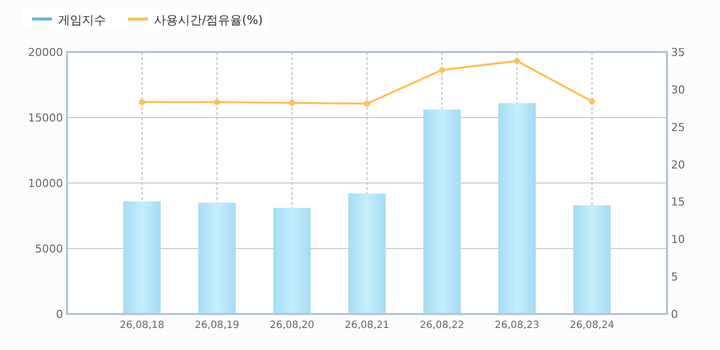 The height and width of the screenshot is (350, 720). I want to click on legend-label: 게임지수, so click(82, 20).